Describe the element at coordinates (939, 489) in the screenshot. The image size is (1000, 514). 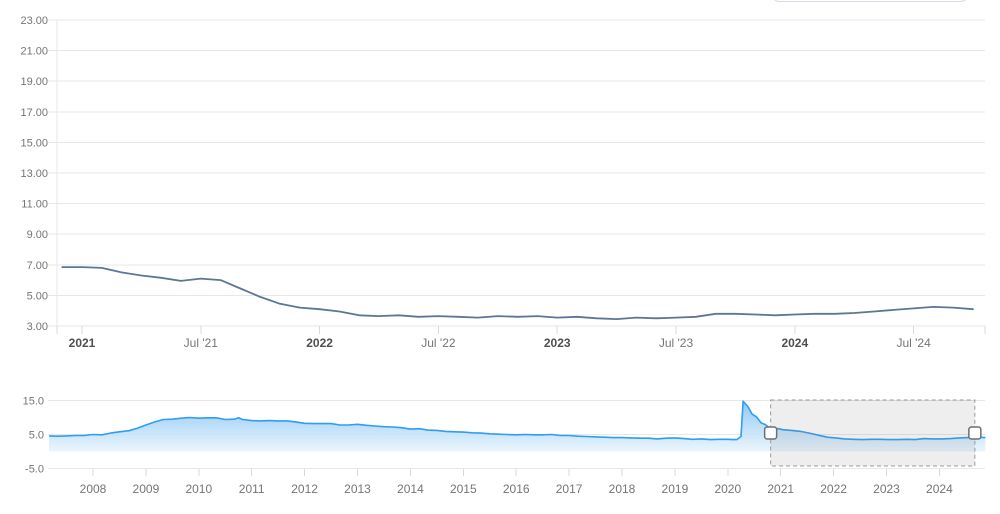
I see `nav-x-axis-label: 2024` at that location.